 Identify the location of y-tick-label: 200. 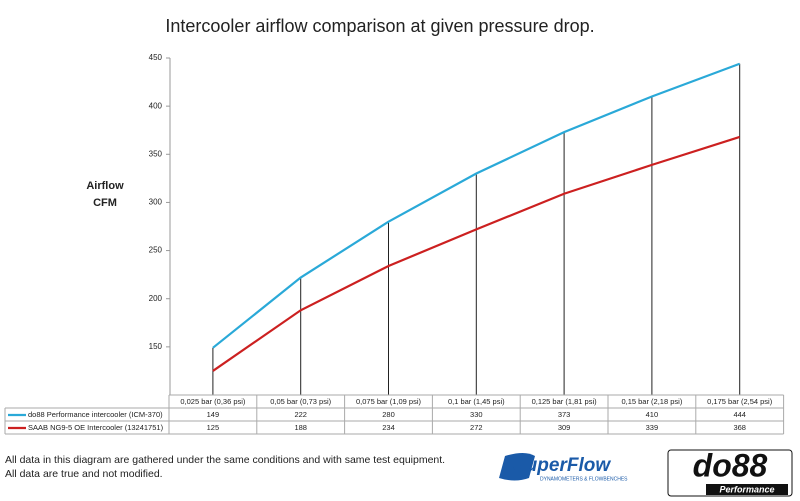
(156, 298).